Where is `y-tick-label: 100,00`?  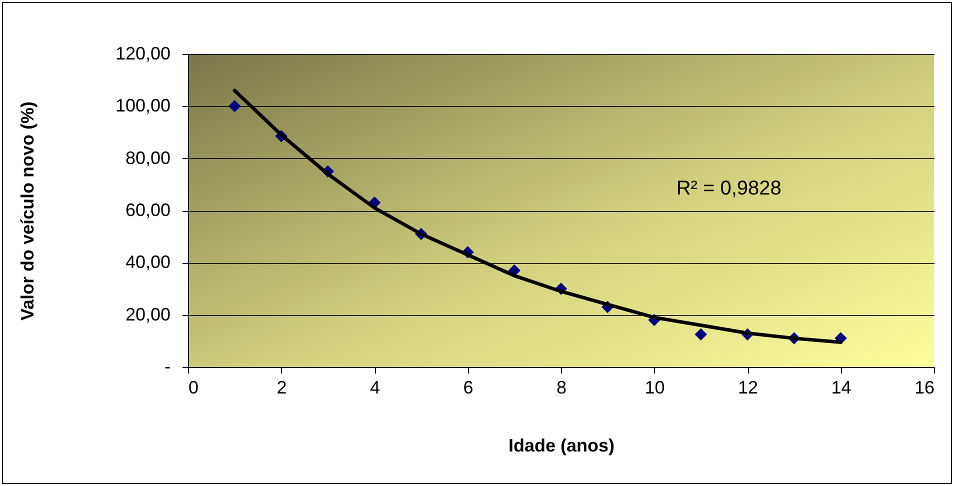 y-tick-label: 100,00 is located at coordinates (142, 106).